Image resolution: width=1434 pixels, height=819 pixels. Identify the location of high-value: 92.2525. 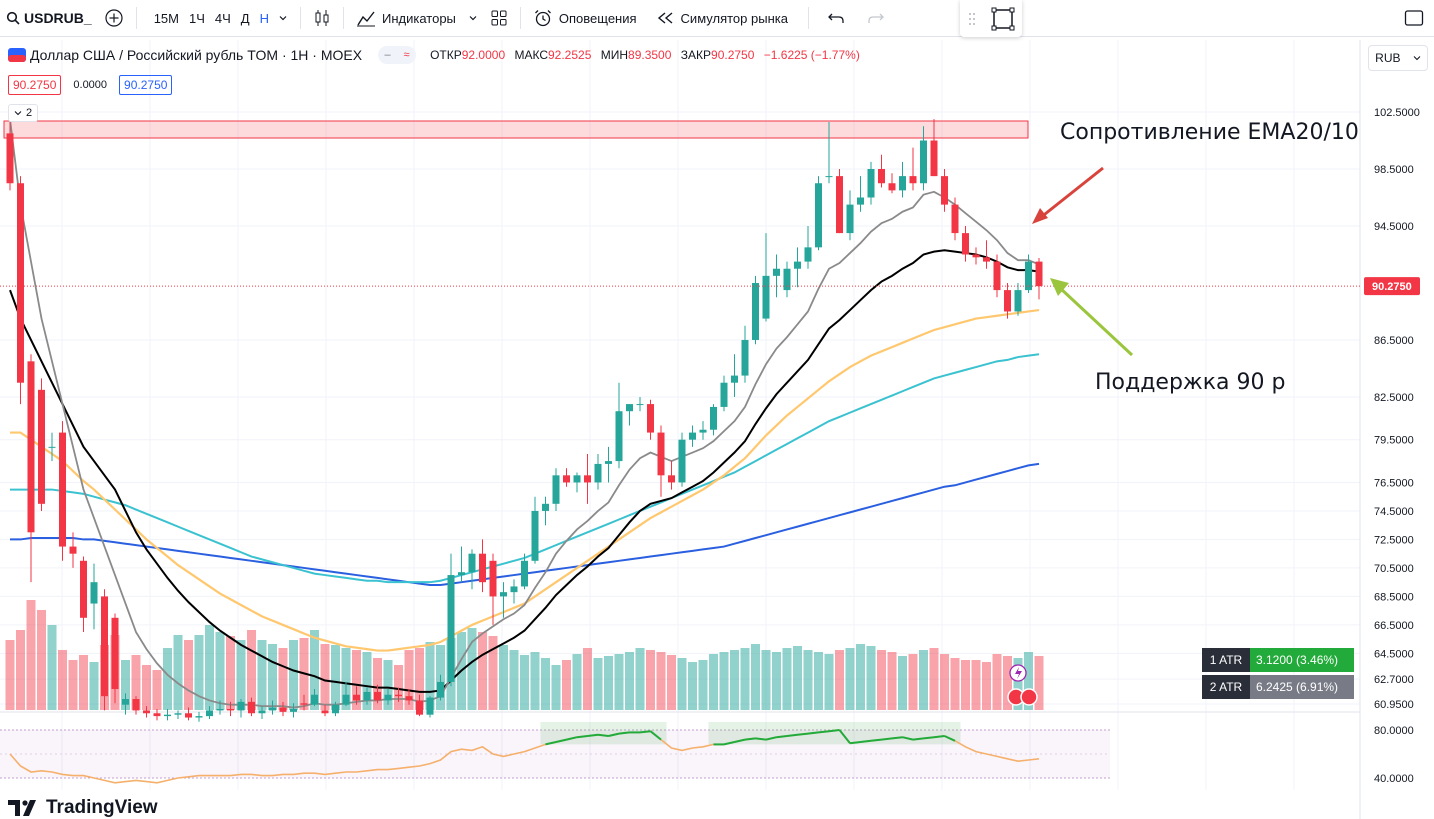
(570, 55).